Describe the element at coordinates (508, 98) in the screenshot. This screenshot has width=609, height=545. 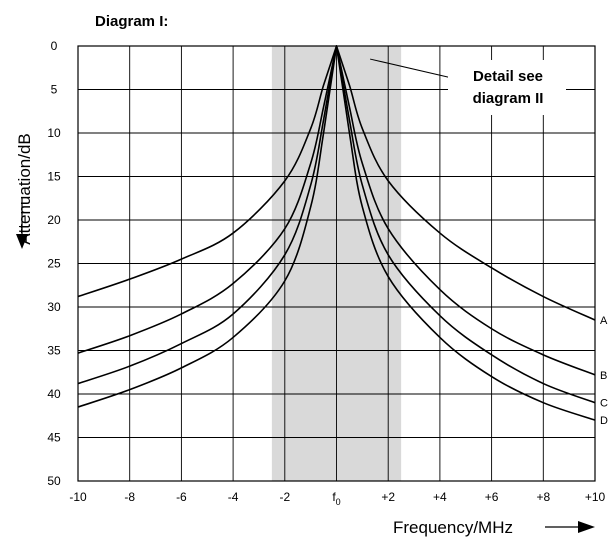
I see `annotation-text: diagram II` at that location.